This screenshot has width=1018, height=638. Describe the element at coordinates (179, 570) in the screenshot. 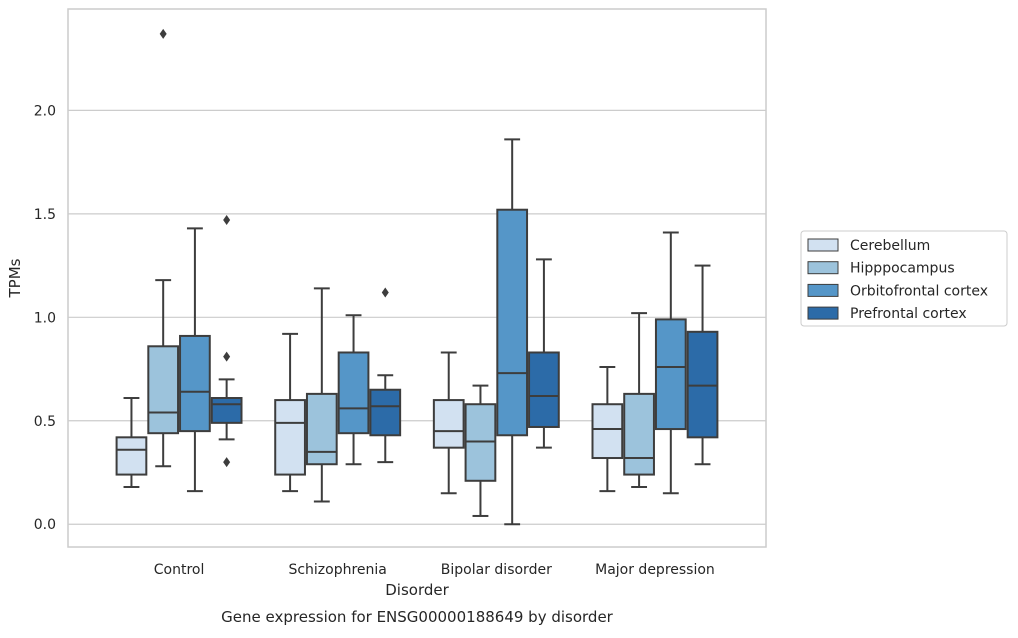

I see `x-tick-label: Control` at that location.